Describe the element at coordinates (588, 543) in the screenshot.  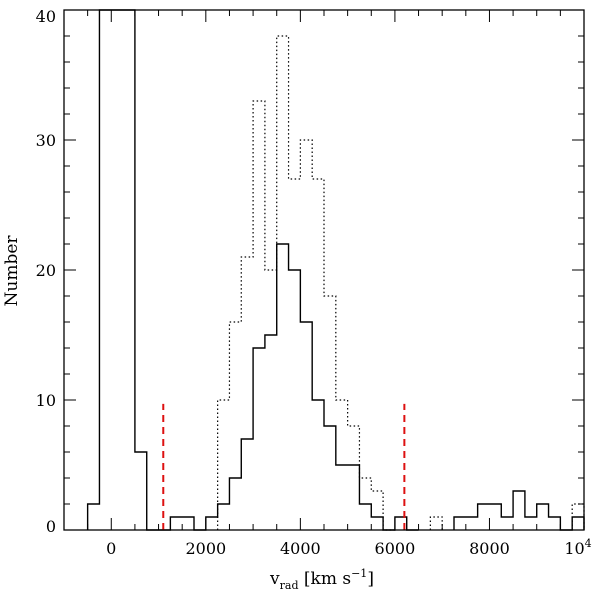
I see `x-tick-label-10000-exp: 4` at that location.